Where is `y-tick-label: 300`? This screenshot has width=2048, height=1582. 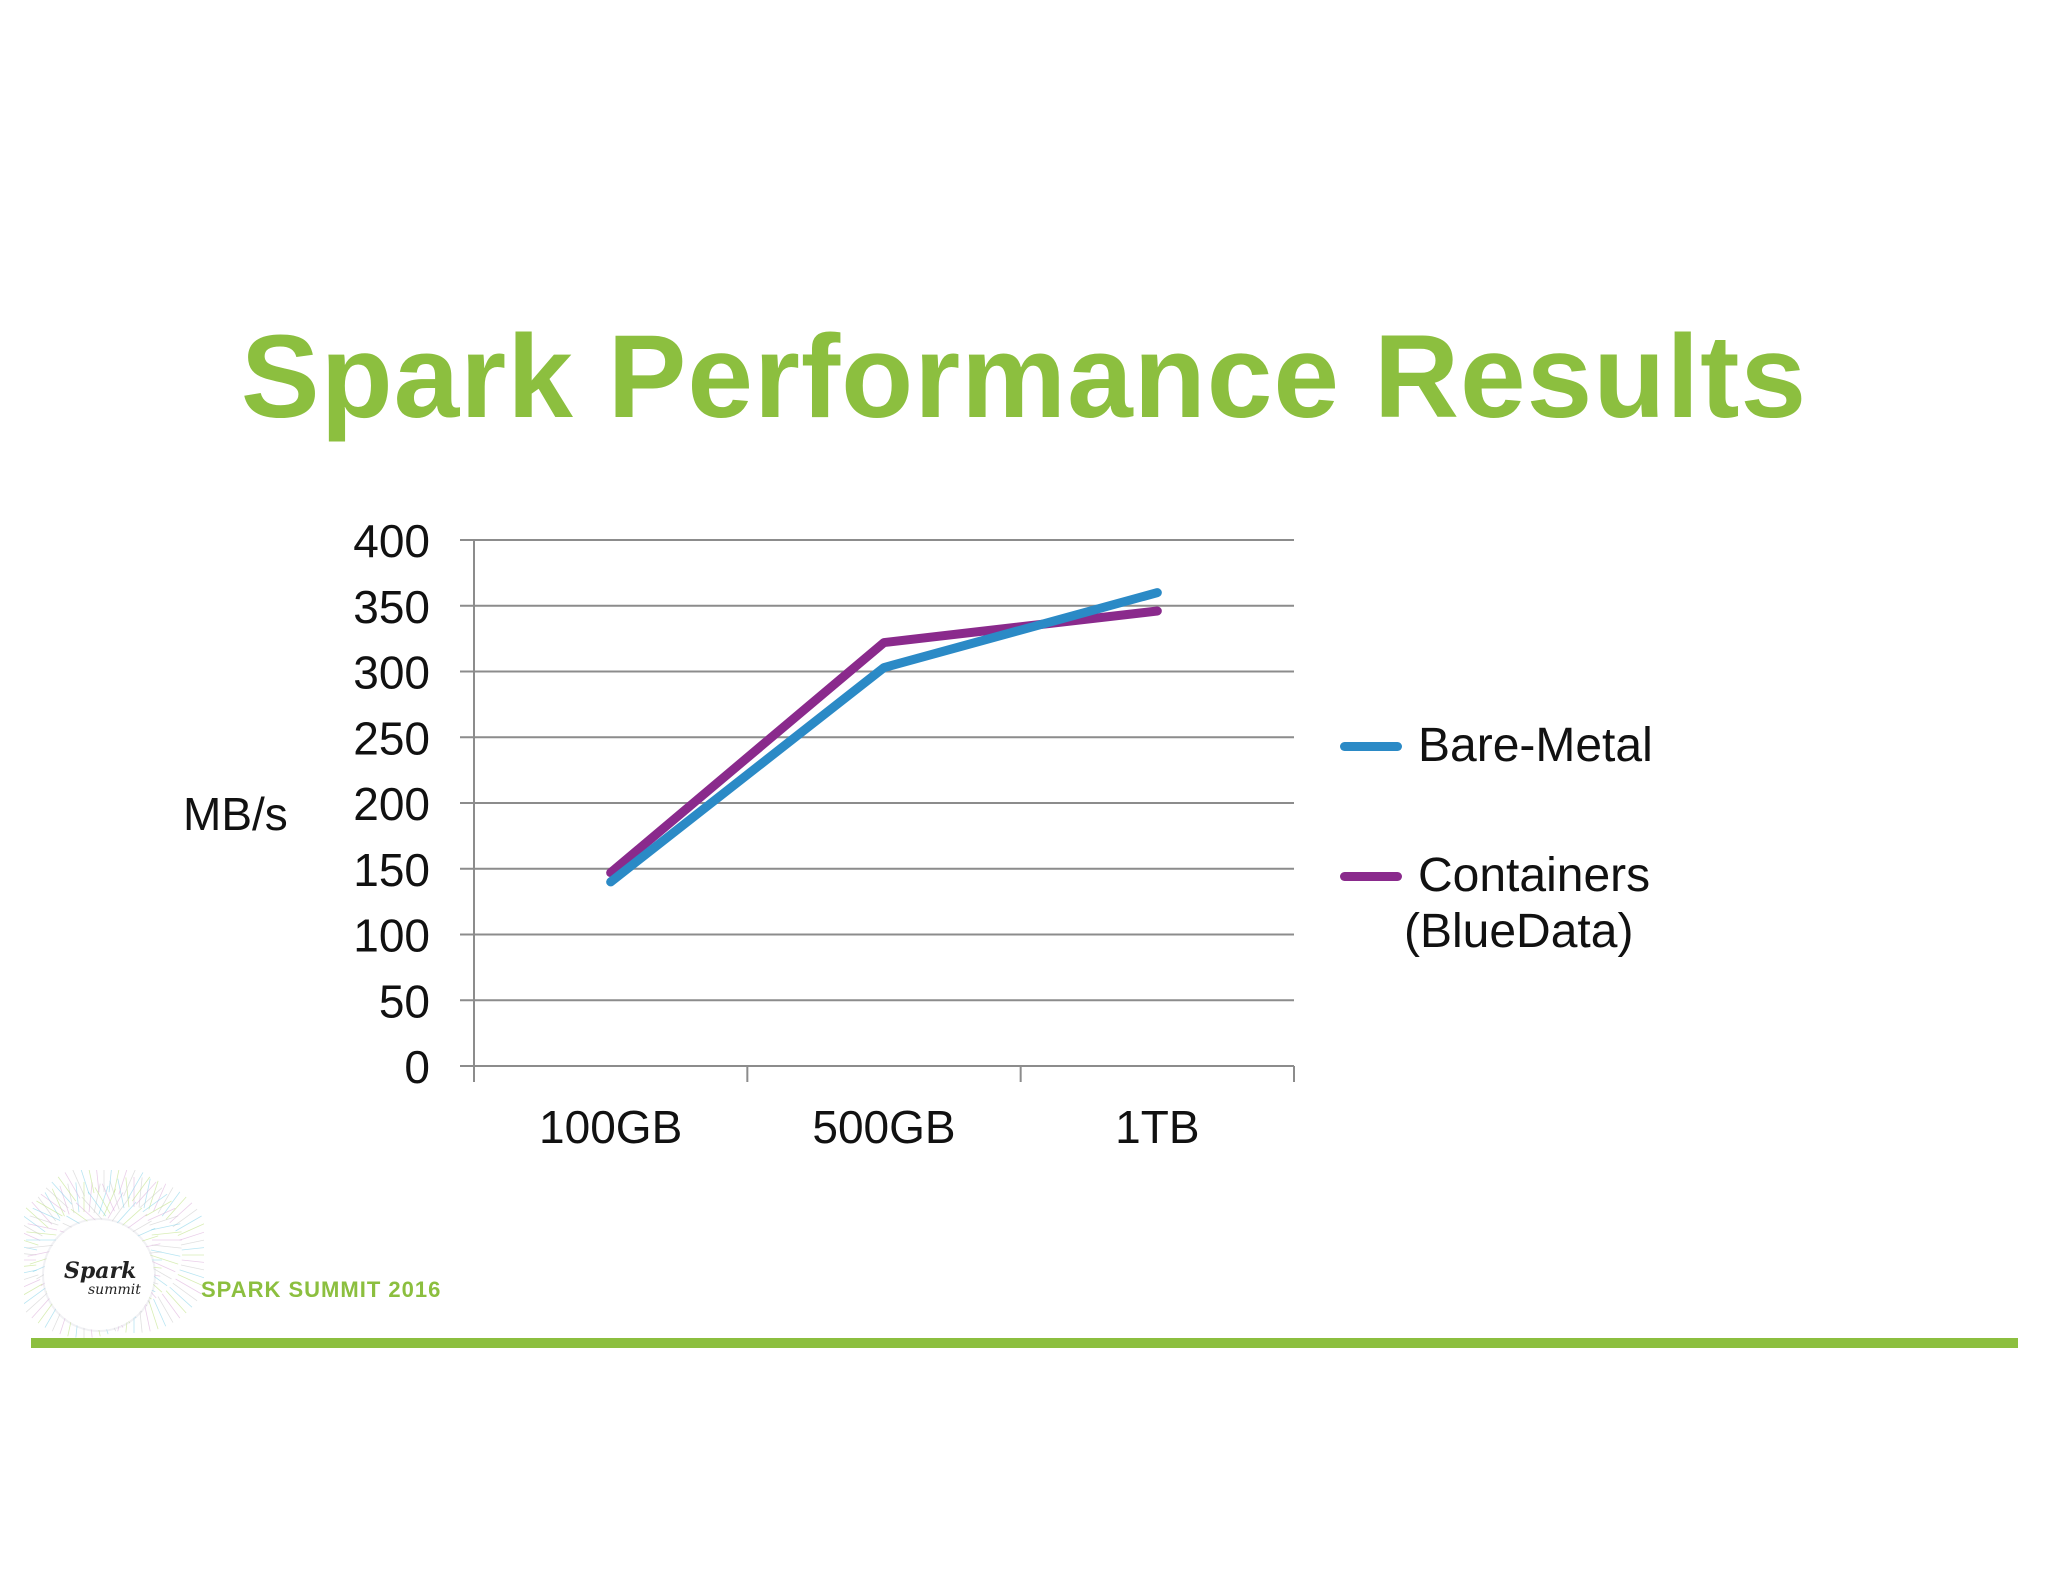
y-tick-label: 300 is located at coordinates (391, 673).